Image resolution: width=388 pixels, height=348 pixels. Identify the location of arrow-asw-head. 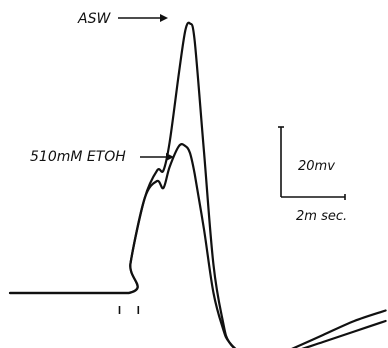
(164, 18).